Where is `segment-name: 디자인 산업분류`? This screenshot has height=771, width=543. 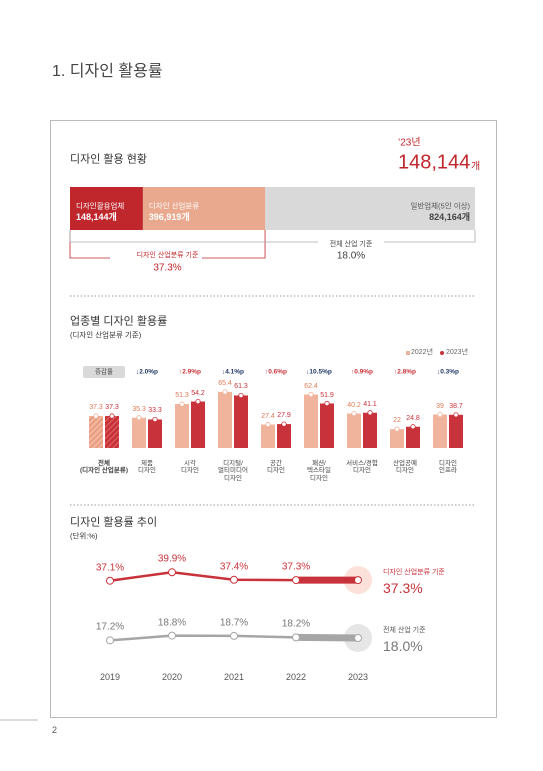
segment-name: 디자인 산업분류 is located at coordinates (174, 206).